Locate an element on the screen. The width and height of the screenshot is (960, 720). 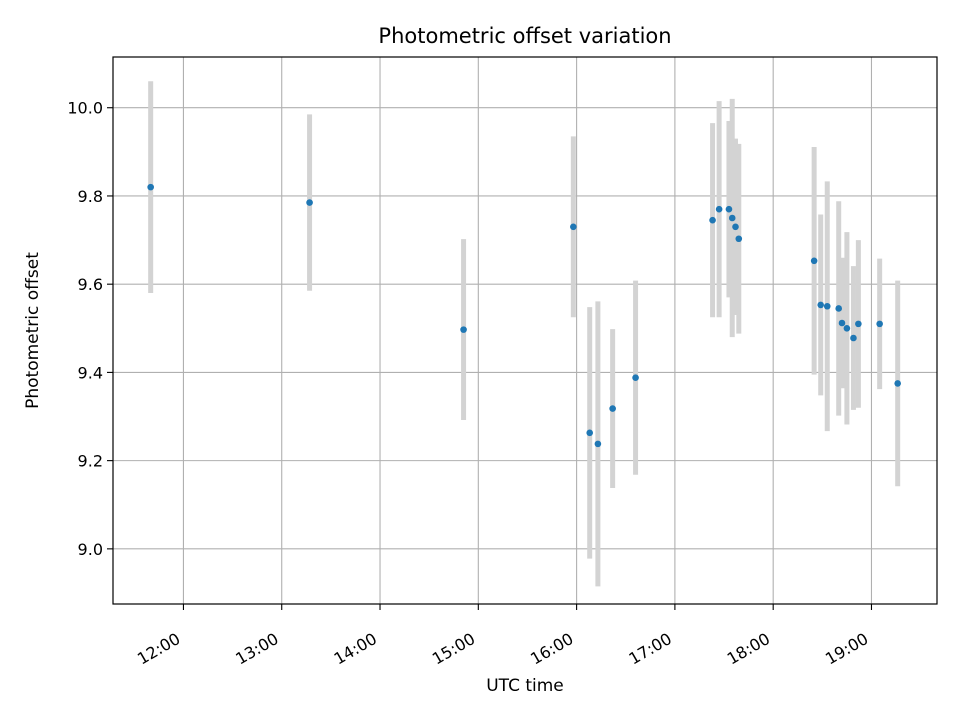
y-axis-ticks: 9.0 9.2 9.4 9.6 9.8 10.0 is located at coordinates (90, 329).